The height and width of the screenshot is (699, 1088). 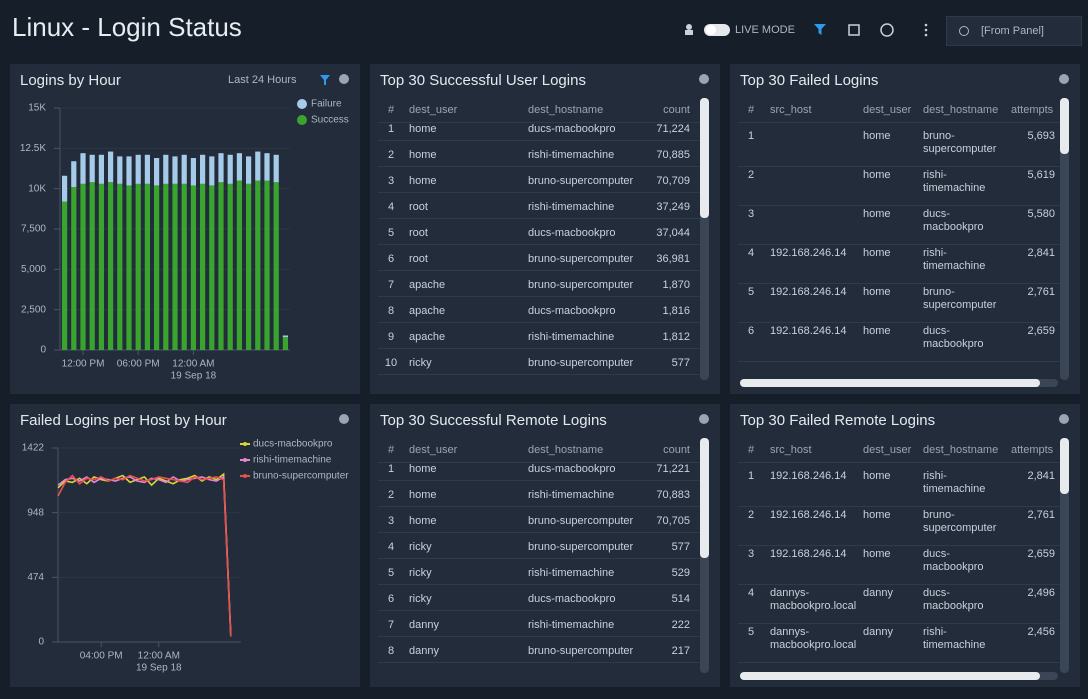 What do you see at coordinates (101, 656) in the screenshot?
I see `x-tick-label: 04:00 PM` at bounding box center [101, 656].